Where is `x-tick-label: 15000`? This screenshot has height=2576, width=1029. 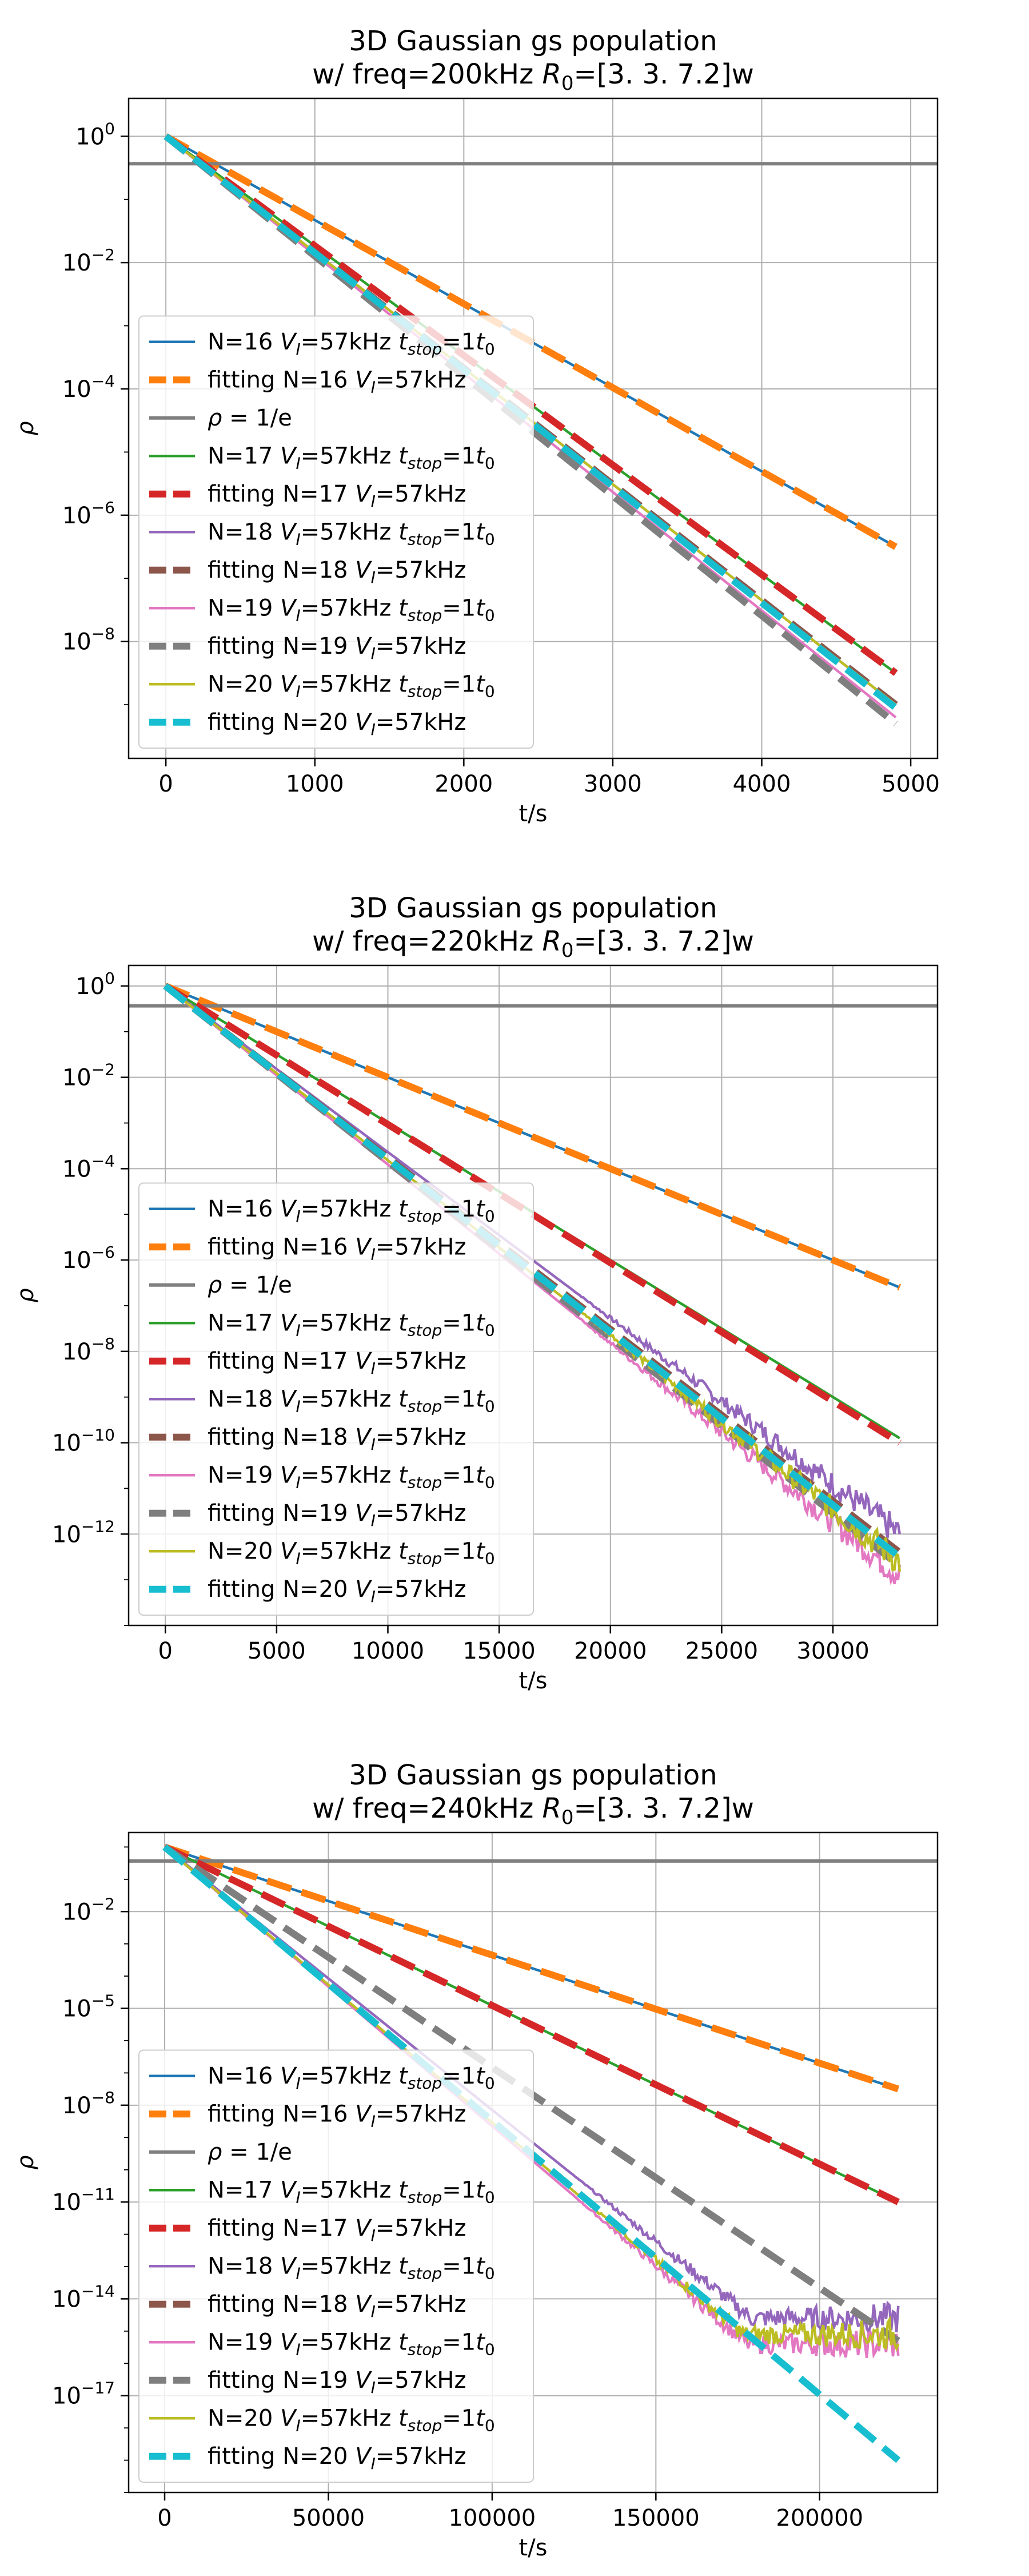 x-tick-label: 15000 is located at coordinates (499, 1651).